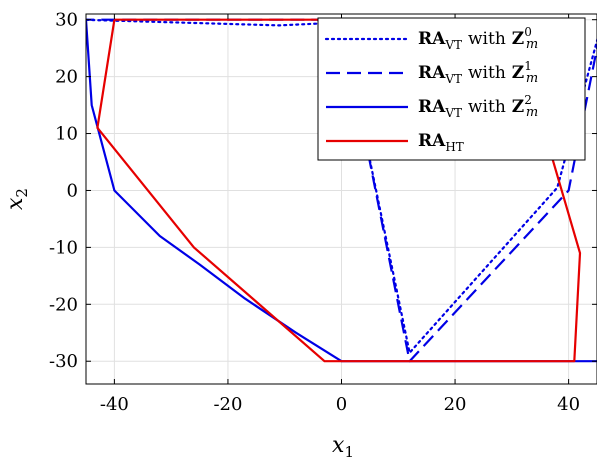 The height and width of the screenshot is (466, 597). Describe the element at coordinates (114, 404) in the screenshot. I see `x-tick-label: -40` at that location.